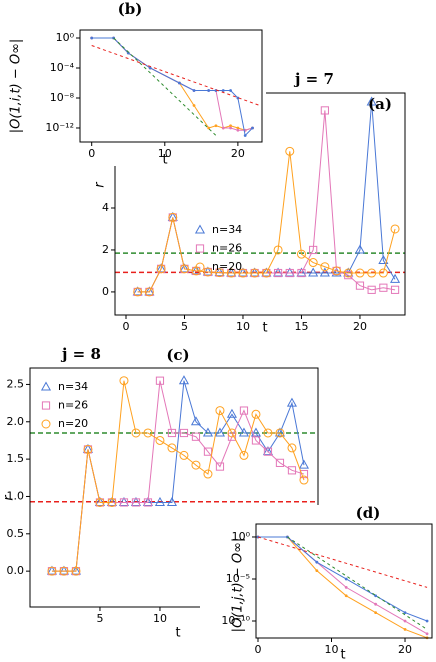  Describe the element at coordinates (177, 633) in the screenshot. I see `x-axis-label: t` at that location.